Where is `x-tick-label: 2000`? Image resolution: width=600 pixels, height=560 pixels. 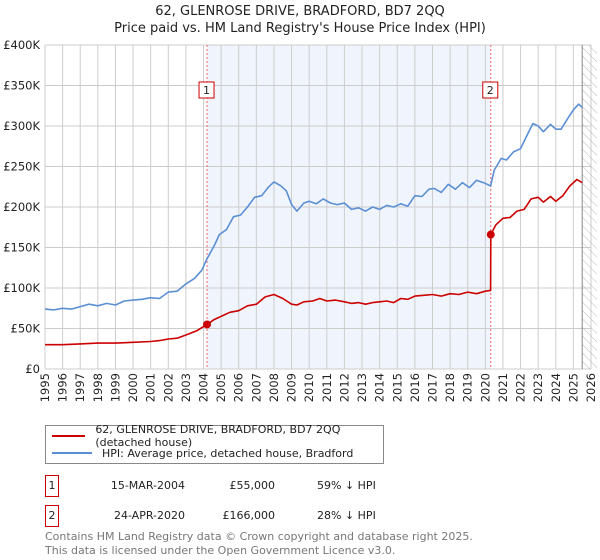 x-tick-label: 2000 is located at coordinates (133, 387).